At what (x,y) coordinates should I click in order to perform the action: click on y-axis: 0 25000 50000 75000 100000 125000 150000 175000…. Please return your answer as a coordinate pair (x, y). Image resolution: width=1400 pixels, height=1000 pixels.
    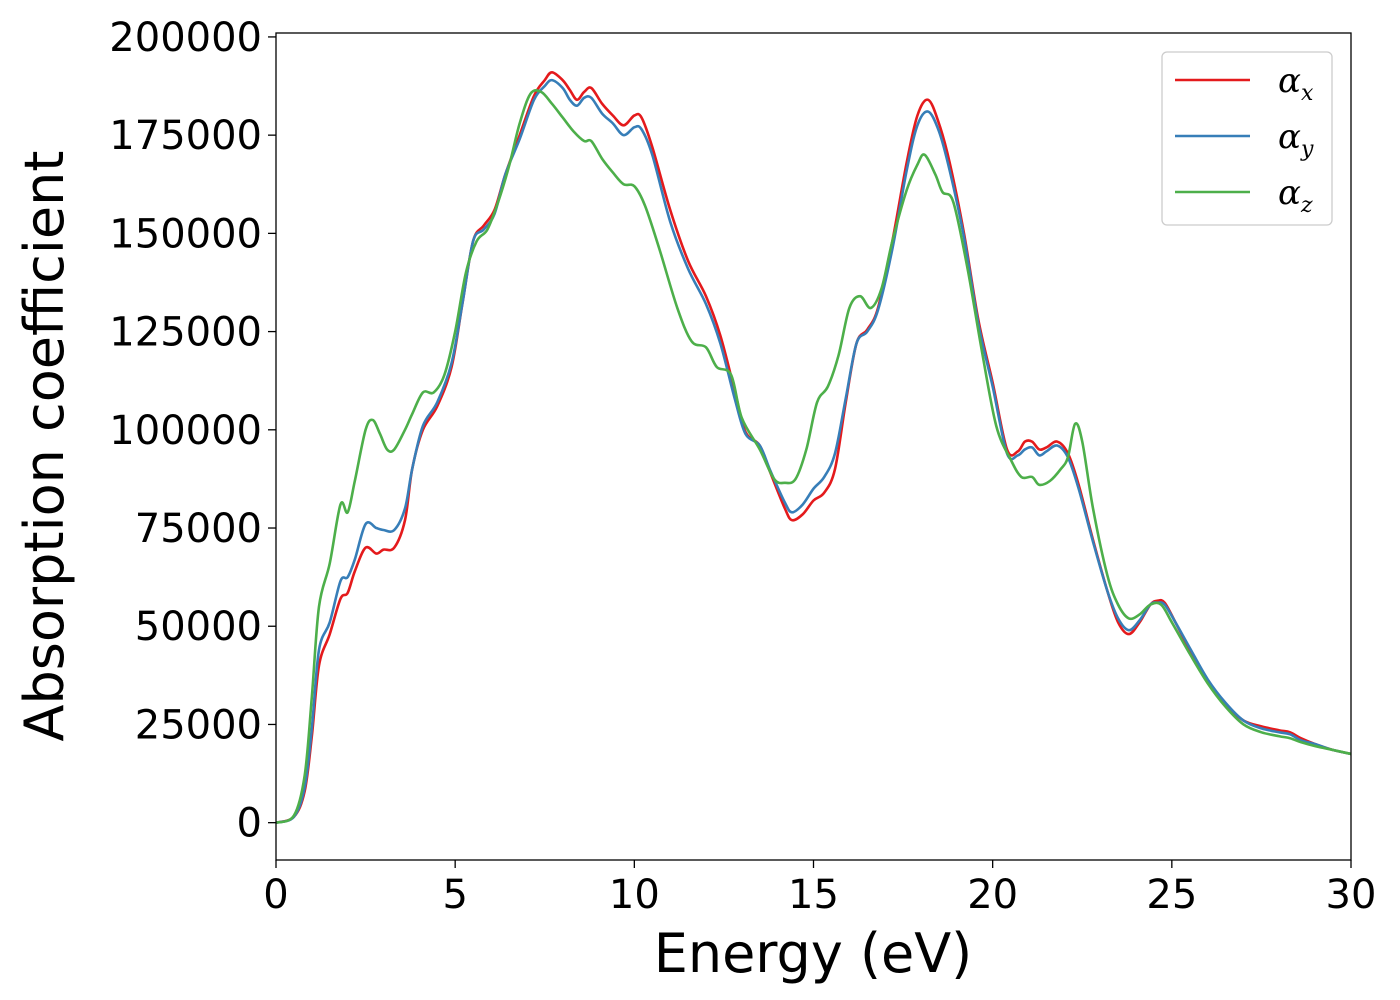
    Looking at the image, I should click on (192, 431).